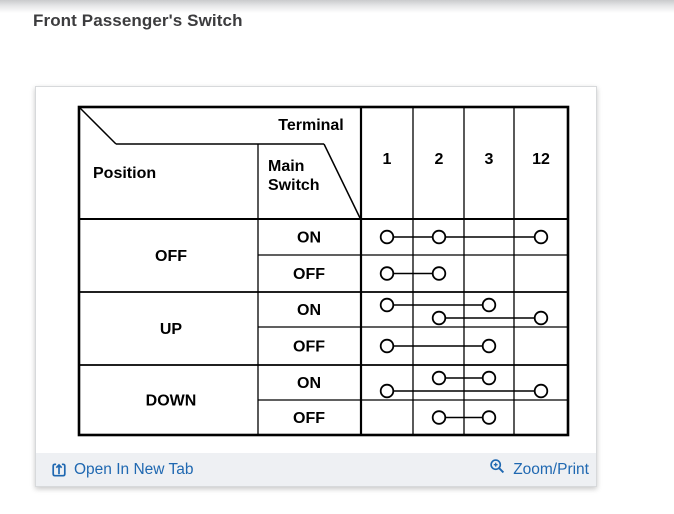  Describe the element at coordinates (551, 469) in the screenshot. I see `zoom-print-label: Zoom/Print` at that location.